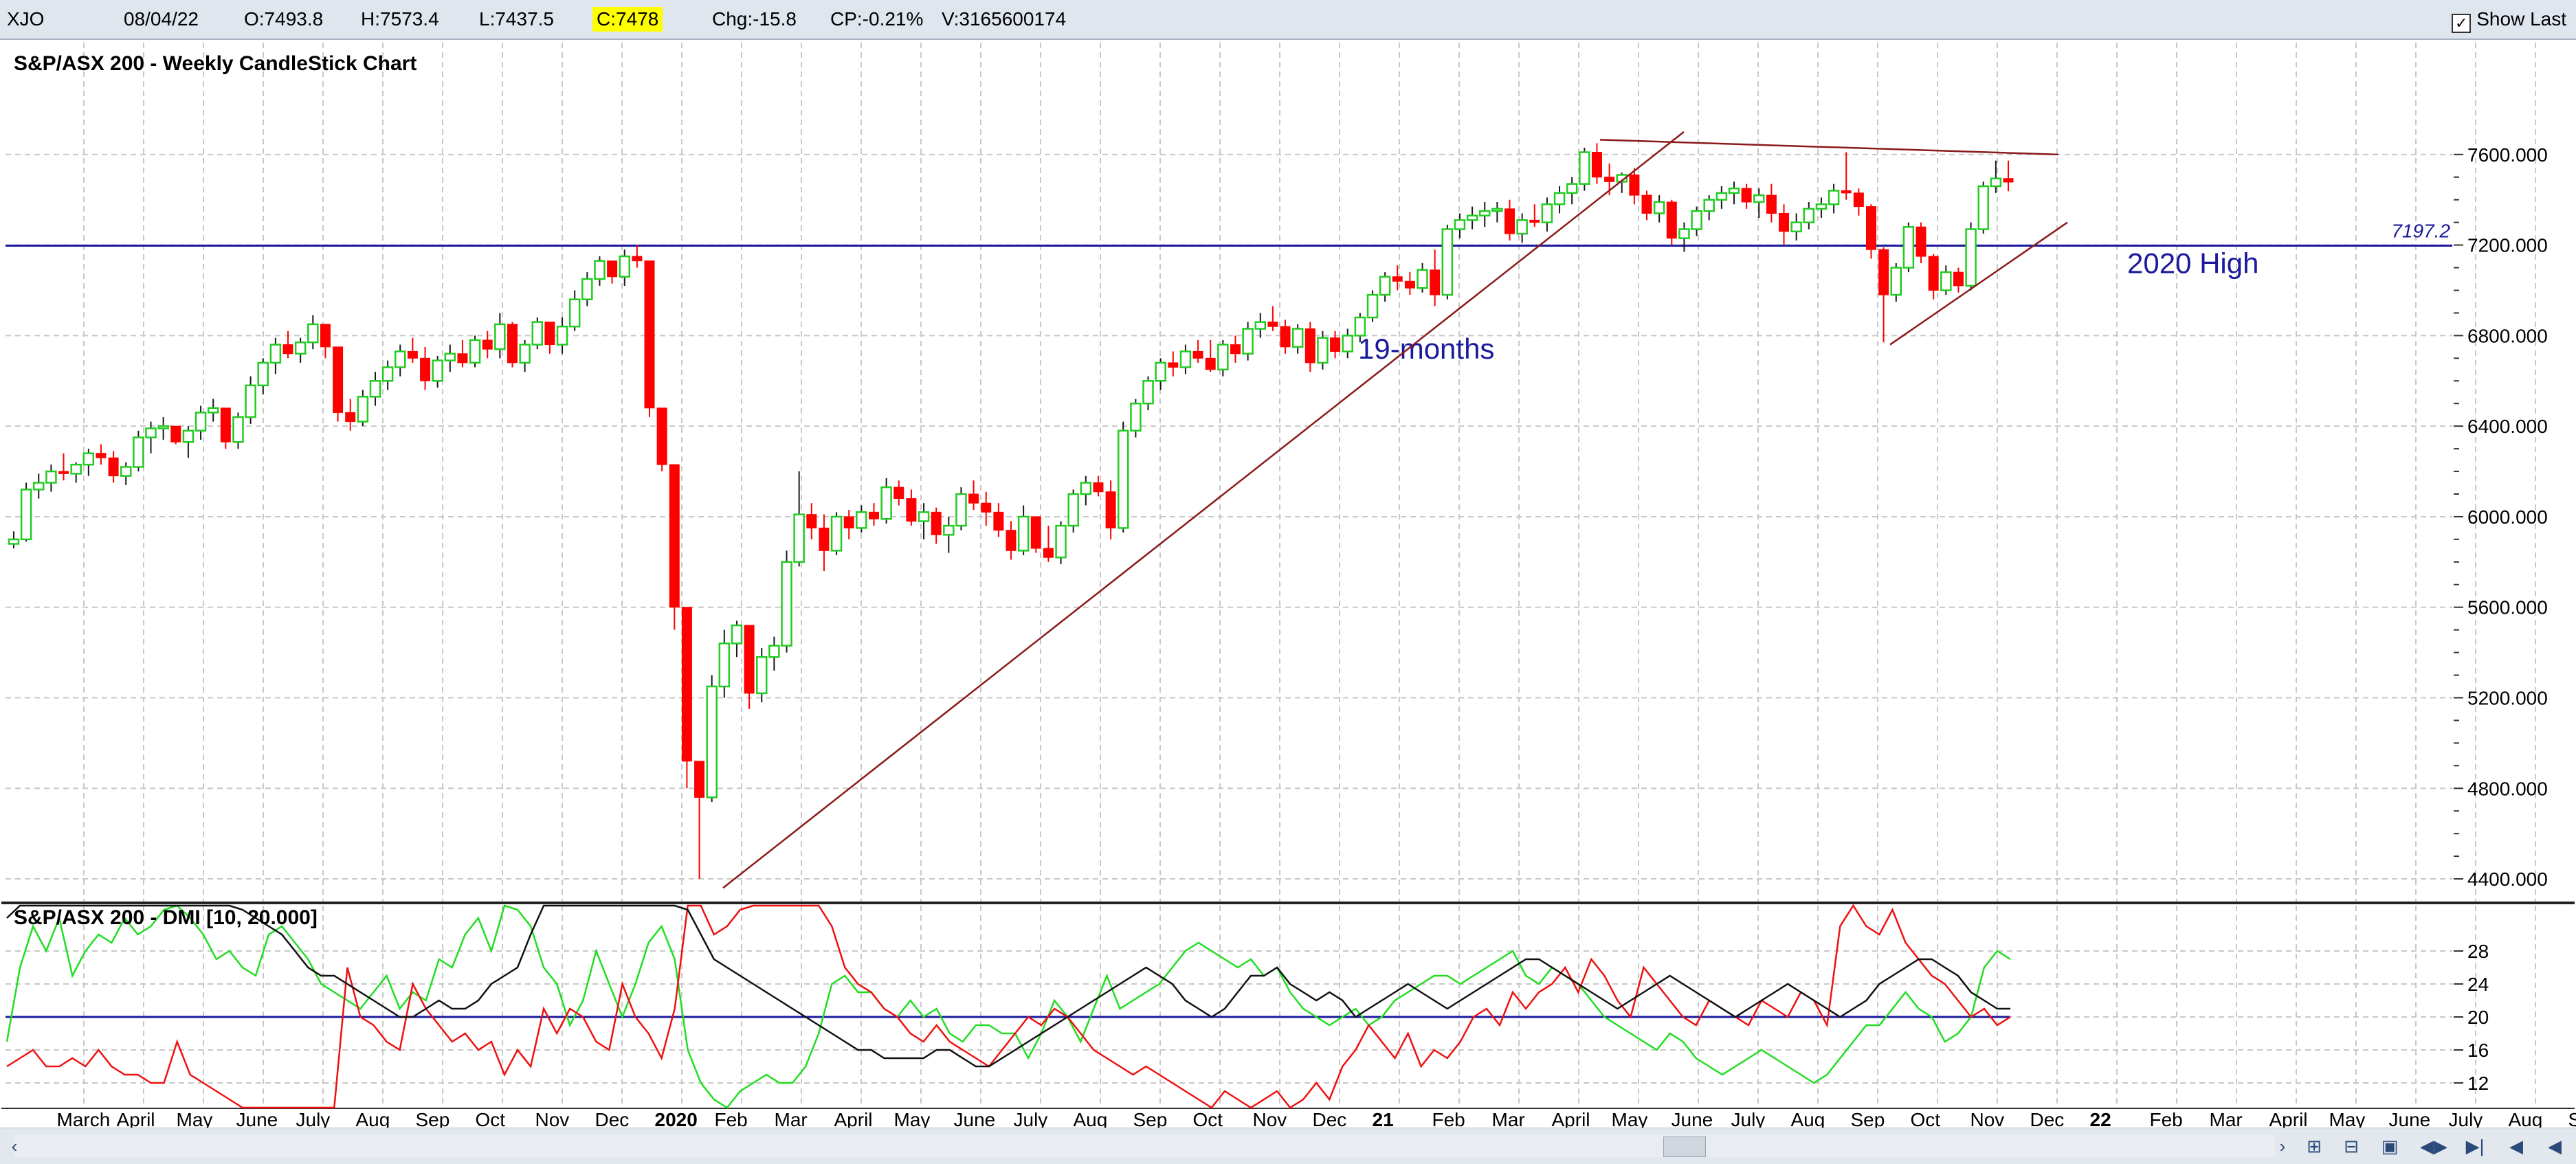  Describe the element at coordinates (373, 1118) in the screenshot. I see `time-axis-label: Aug` at that location.